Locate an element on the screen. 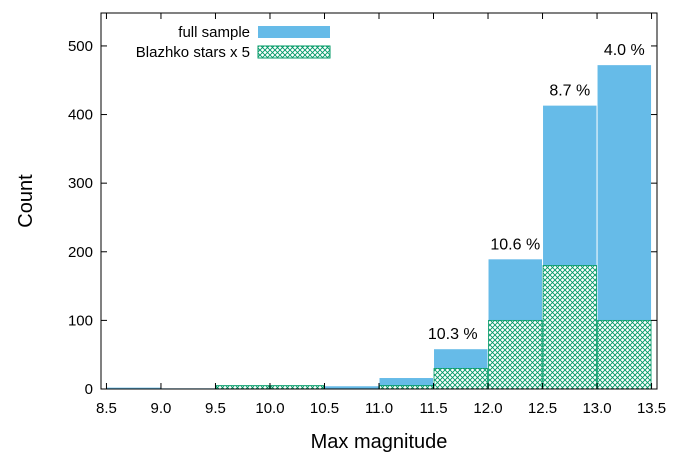  annotation: 10.3 % is located at coordinates (453, 334).